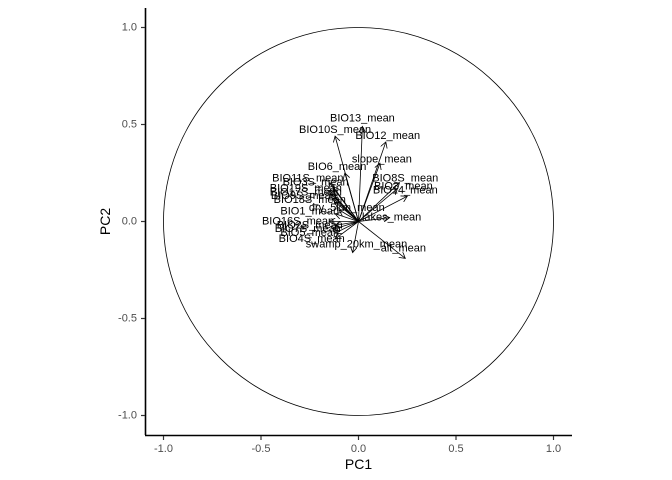 The image size is (672, 480). What do you see at coordinates (382, 159) in the screenshot?
I see `loading-label-3: slope_mean` at bounding box center [382, 159].